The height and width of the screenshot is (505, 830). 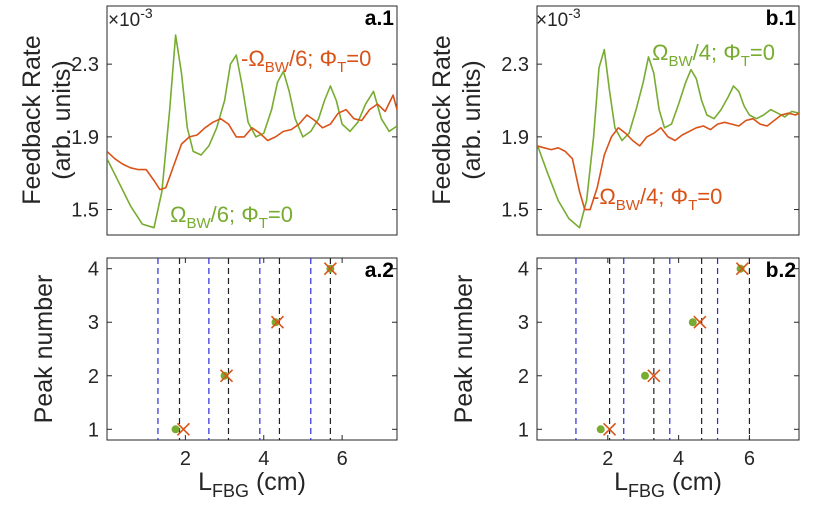 What do you see at coordinates (781, 270) in the screenshot?
I see `panel-label: b.2` at bounding box center [781, 270].